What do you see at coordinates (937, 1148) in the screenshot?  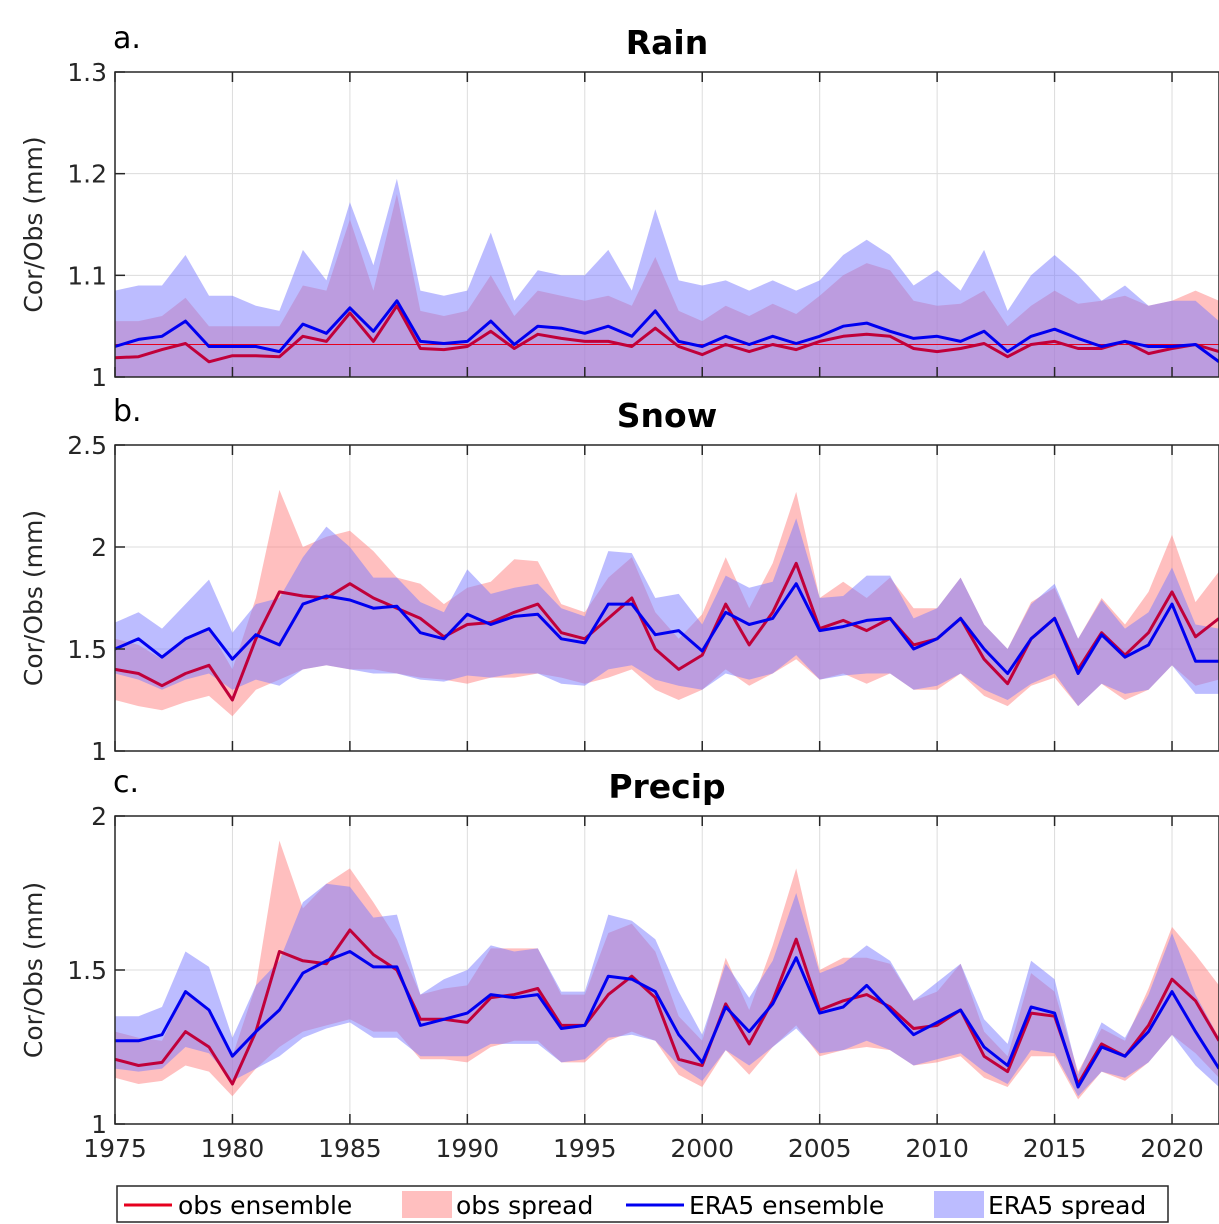 I see `x-tick-label: 2010` at bounding box center [937, 1148].